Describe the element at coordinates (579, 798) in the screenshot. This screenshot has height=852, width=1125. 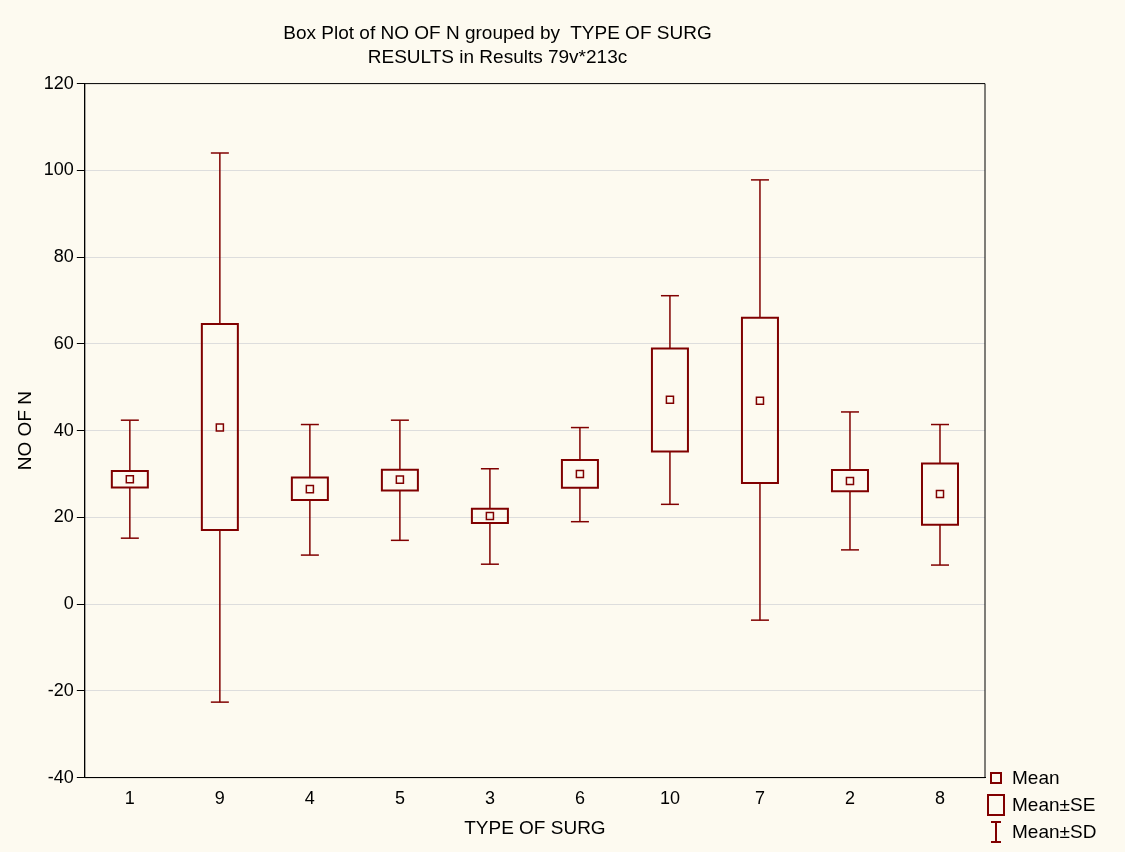
I see `x-tick-label: 6` at that location.